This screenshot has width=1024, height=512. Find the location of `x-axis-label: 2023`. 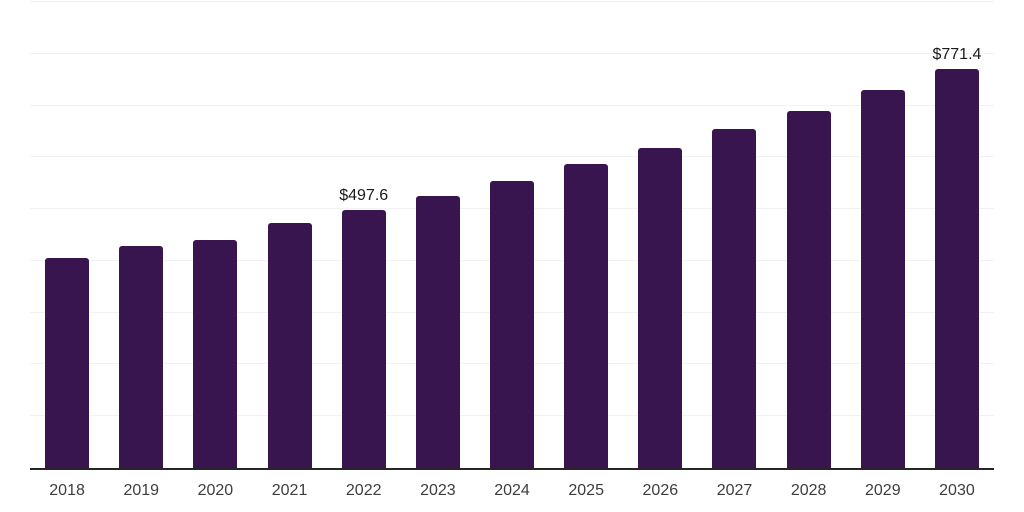

x-axis-label: 2023 is located at coordinates (438, 490).